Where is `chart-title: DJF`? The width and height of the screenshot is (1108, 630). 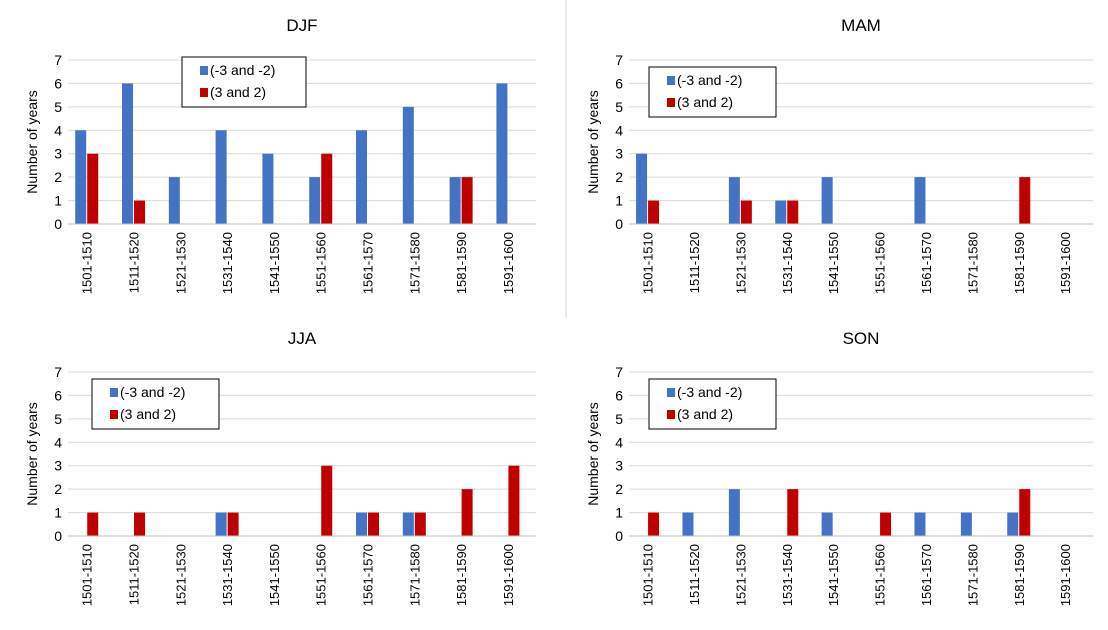
chart-title: DJF is located at coordinates (301, 25).